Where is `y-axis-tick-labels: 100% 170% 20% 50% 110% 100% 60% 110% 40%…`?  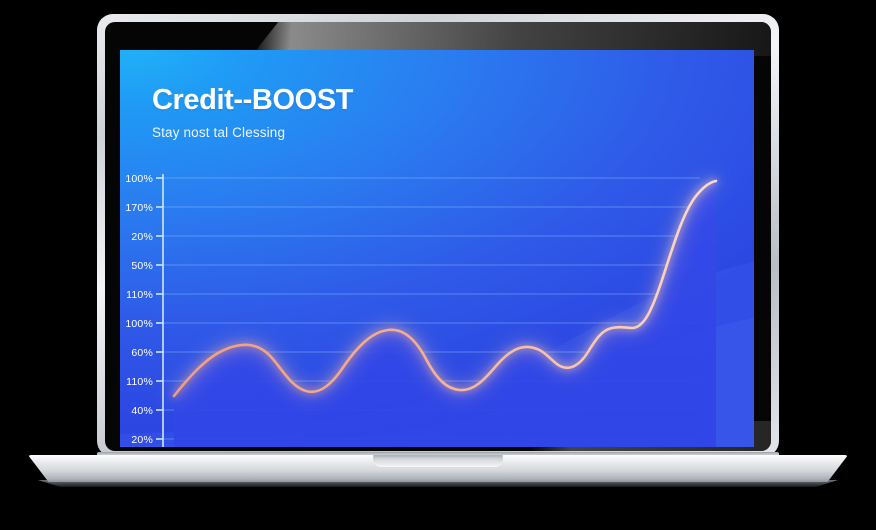
y-axis-tick-labels: 100% 170% 20% 50% 110% 100% 60% 110% 40%… is located at coordinates (139, 309).